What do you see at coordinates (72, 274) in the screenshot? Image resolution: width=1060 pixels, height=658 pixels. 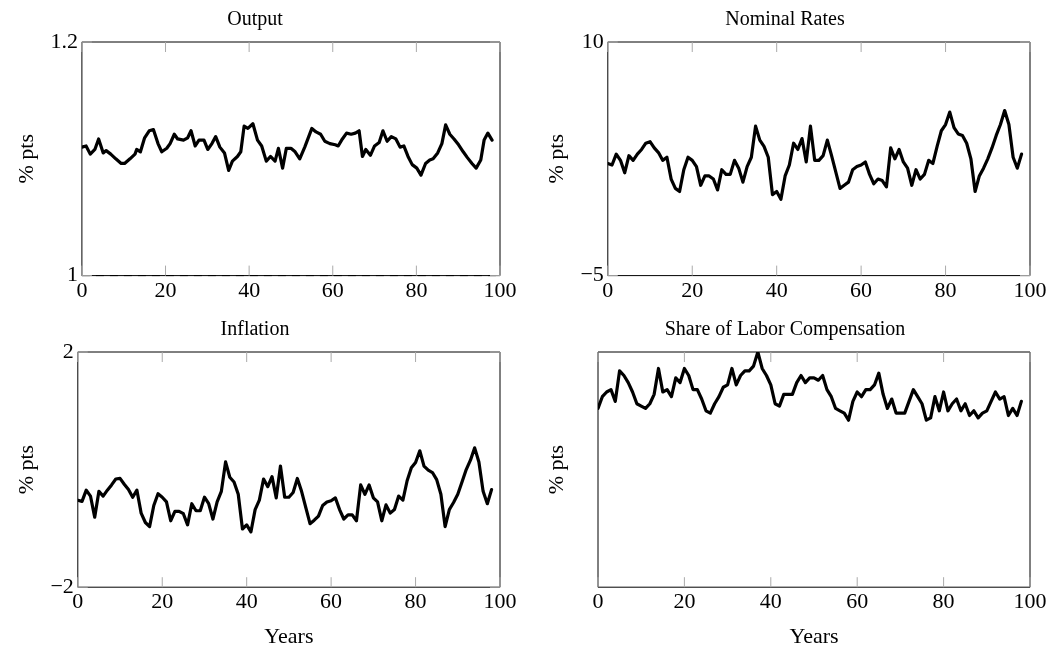 I see `y-tick-label: 1` at bounding box center [72, 274].